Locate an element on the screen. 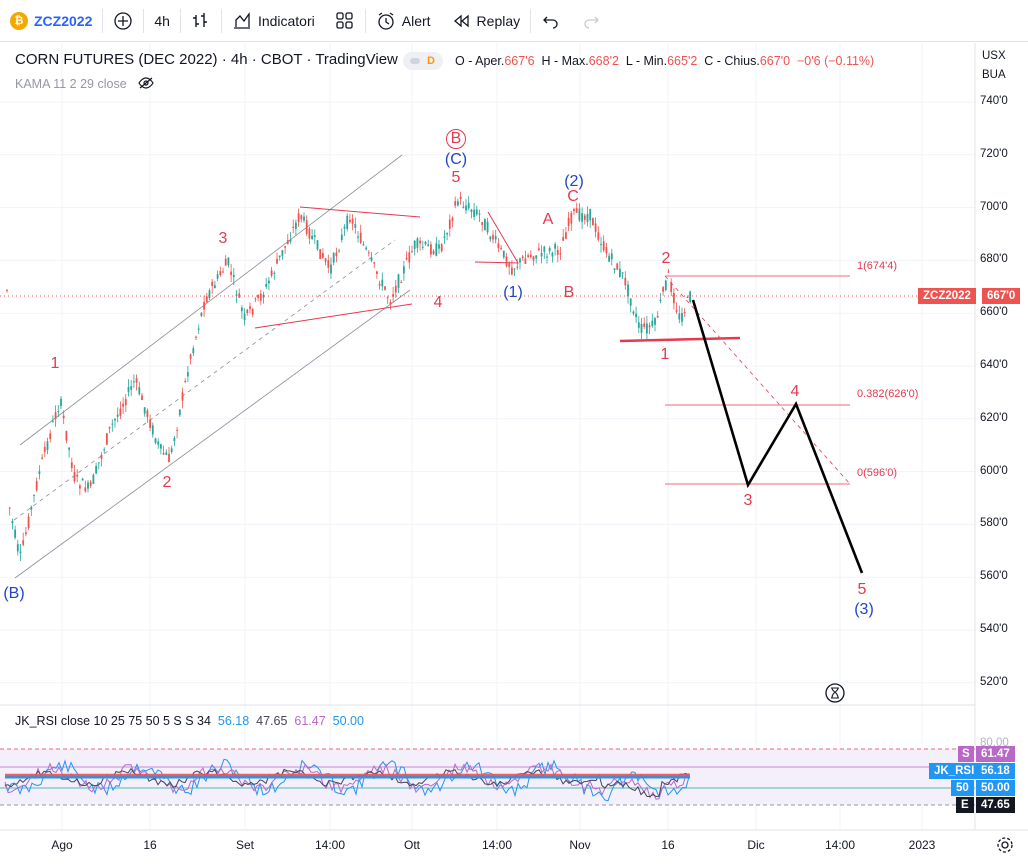  gear-icon is located at coordinates (1005, 847).